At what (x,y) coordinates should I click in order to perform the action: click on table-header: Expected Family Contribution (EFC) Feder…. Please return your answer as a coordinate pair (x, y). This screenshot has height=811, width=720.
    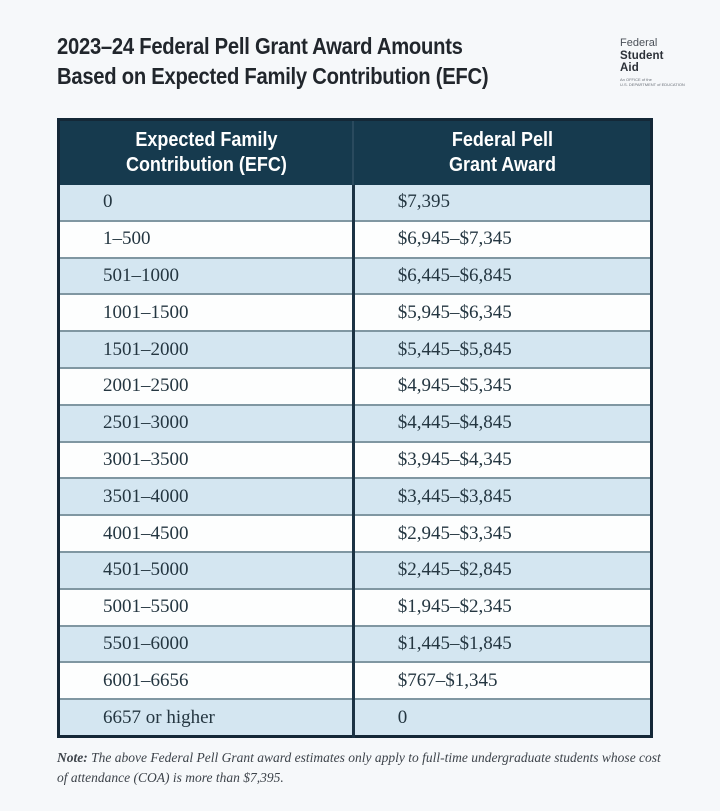
    Looking at the image, I should click on (355, 152).